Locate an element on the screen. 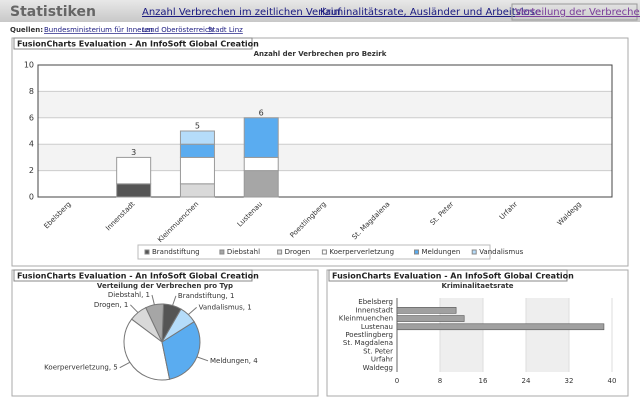  slice-label: Koerperverletzung, 5 is located at coordinates (81, 368).